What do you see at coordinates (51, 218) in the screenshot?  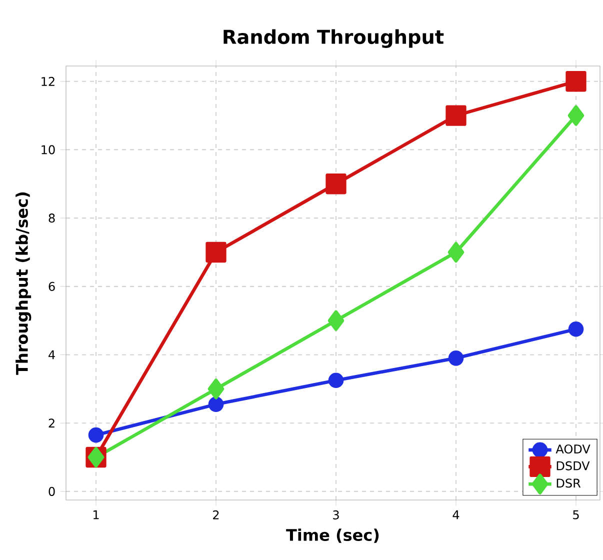 I see `y-tick-label: 8` at bounding box center [51, 218].